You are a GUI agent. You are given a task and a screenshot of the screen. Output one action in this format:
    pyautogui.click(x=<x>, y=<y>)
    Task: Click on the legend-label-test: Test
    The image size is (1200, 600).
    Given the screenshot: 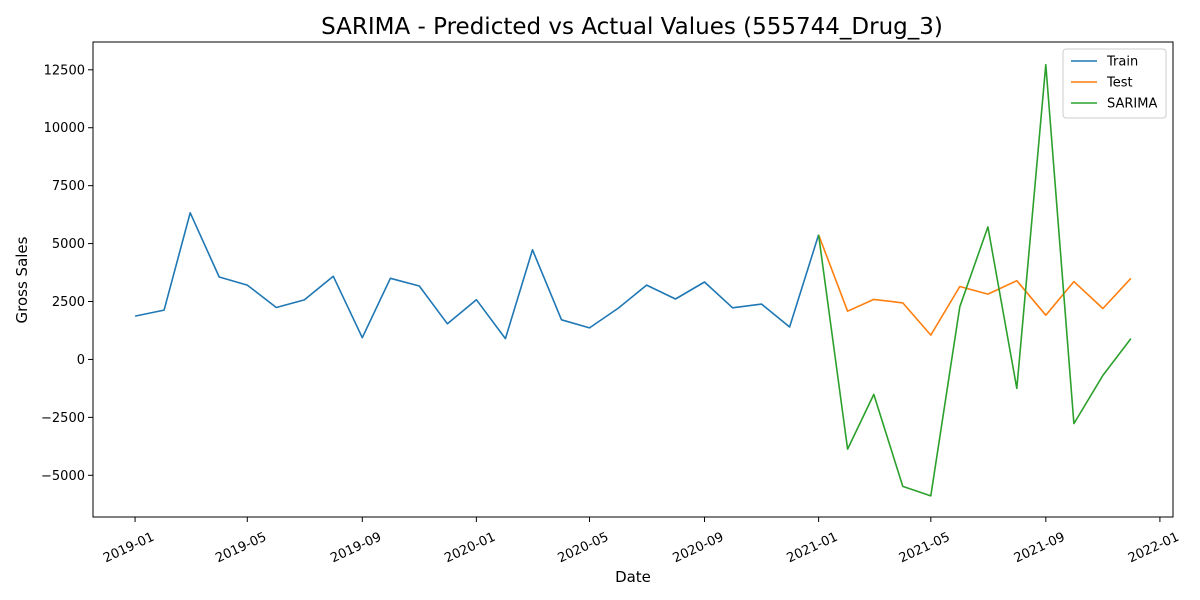 What is the action you would take?
    pyautogui.click(x=1119, y=83)
    